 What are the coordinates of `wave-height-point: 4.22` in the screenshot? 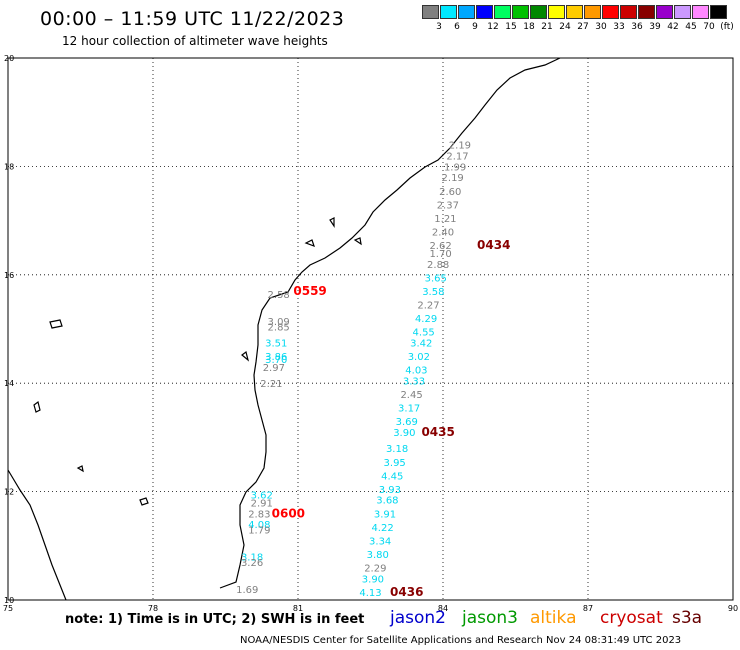 It's located at (382, 528).